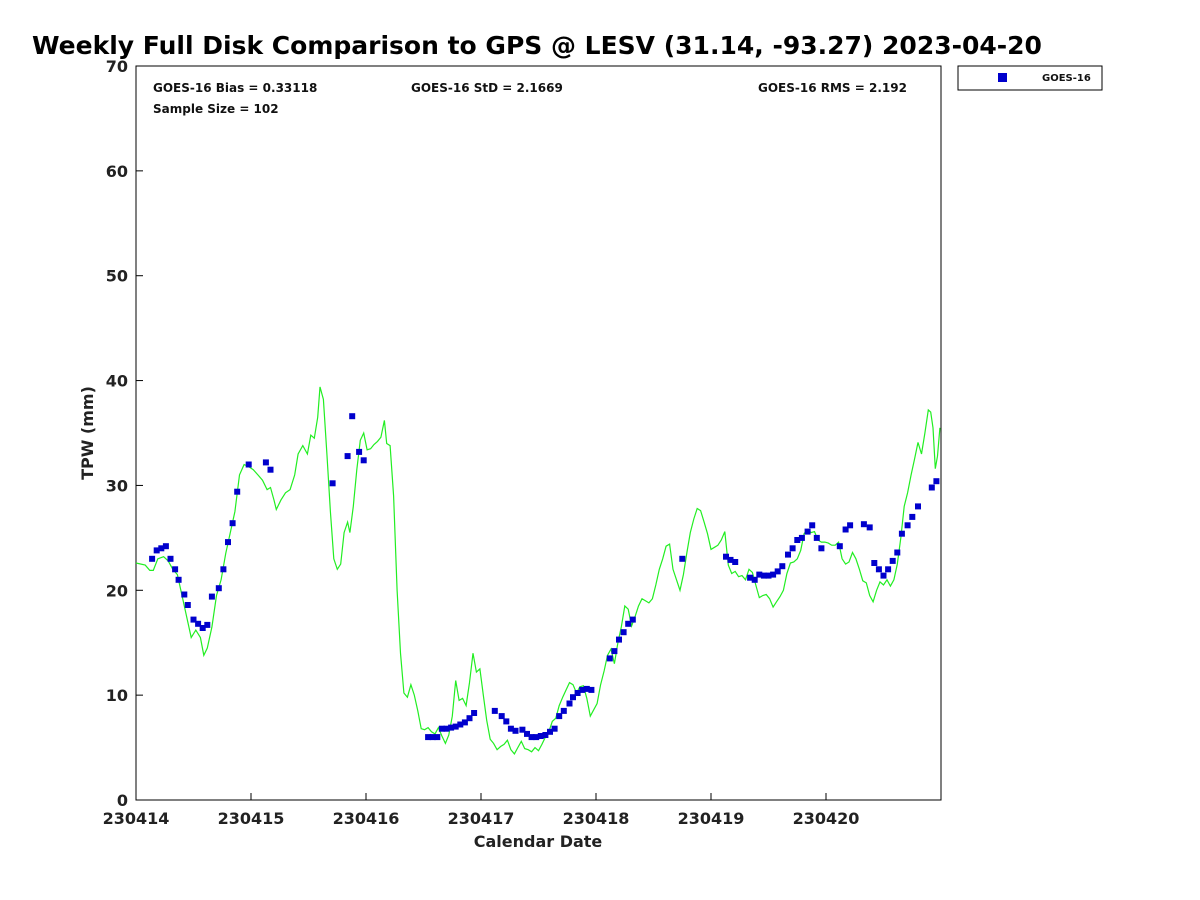 The image size is (1200, 900). What do you see at coordinates (117, 590) in the screenshot?
I see `y-tick-label-2: 20` at bounding box center [117, 590].